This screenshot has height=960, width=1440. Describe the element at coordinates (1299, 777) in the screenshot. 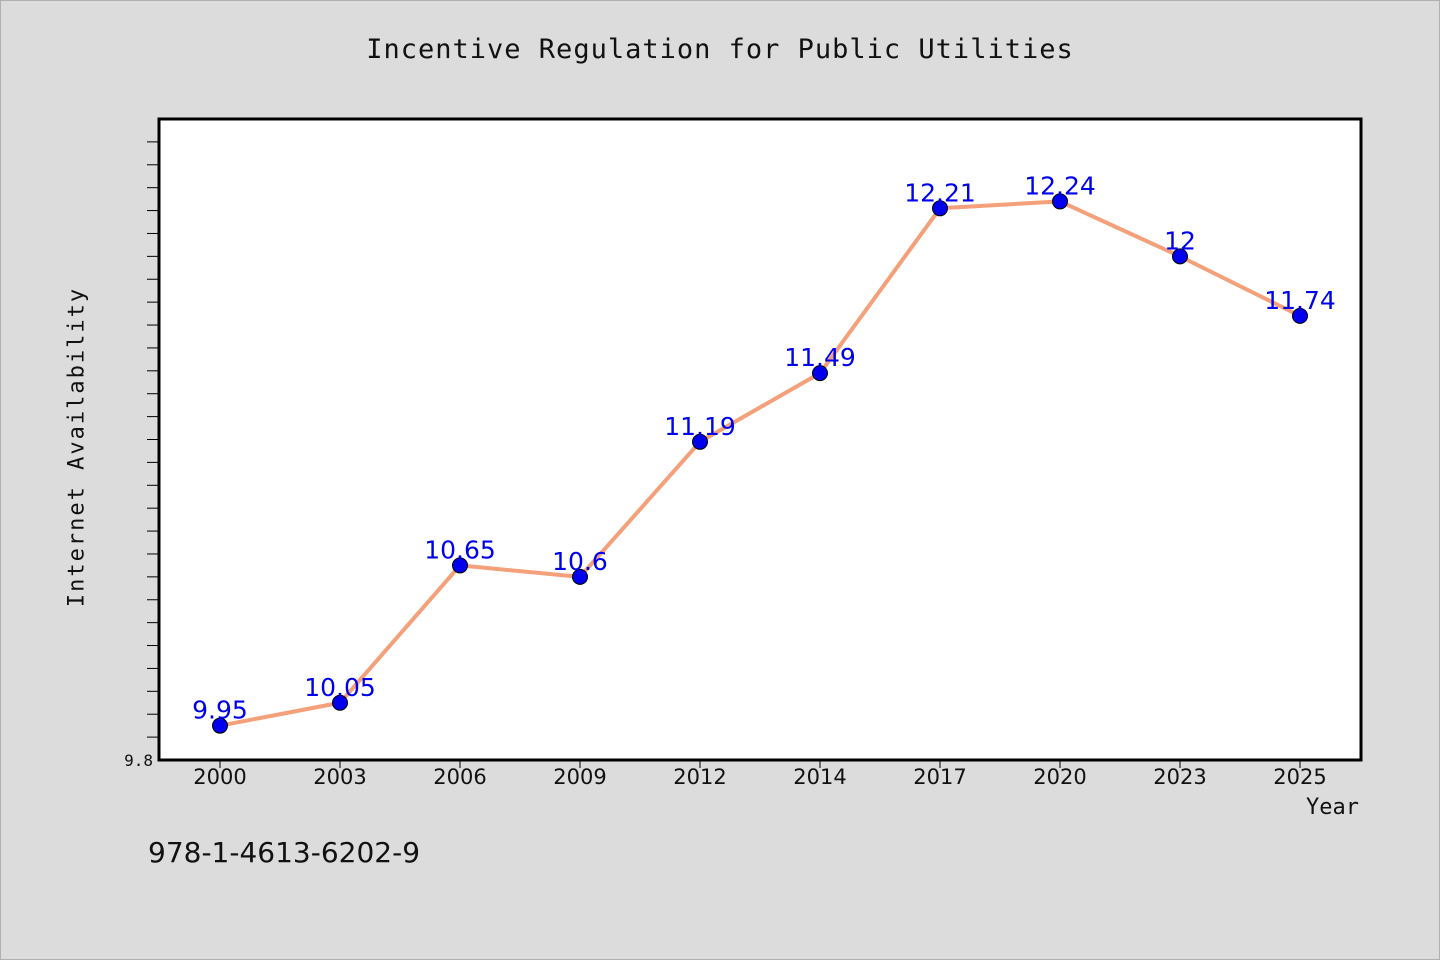

I see `x-tick-label: 2025` at that location.